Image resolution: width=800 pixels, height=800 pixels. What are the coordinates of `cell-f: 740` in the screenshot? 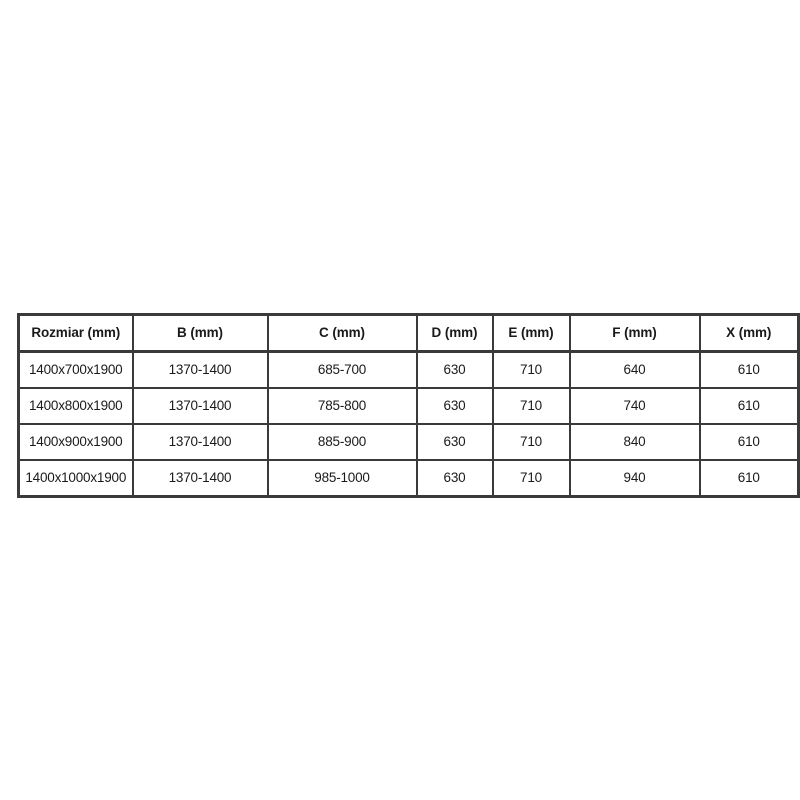 It's located at (634, 406).